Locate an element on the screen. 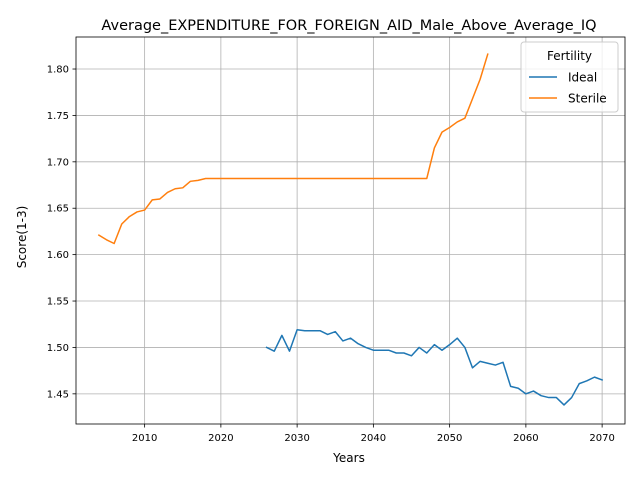 This screenshot has height=480, width=640. y-tick-label: 1.70 is located at coordinates (58, 162).